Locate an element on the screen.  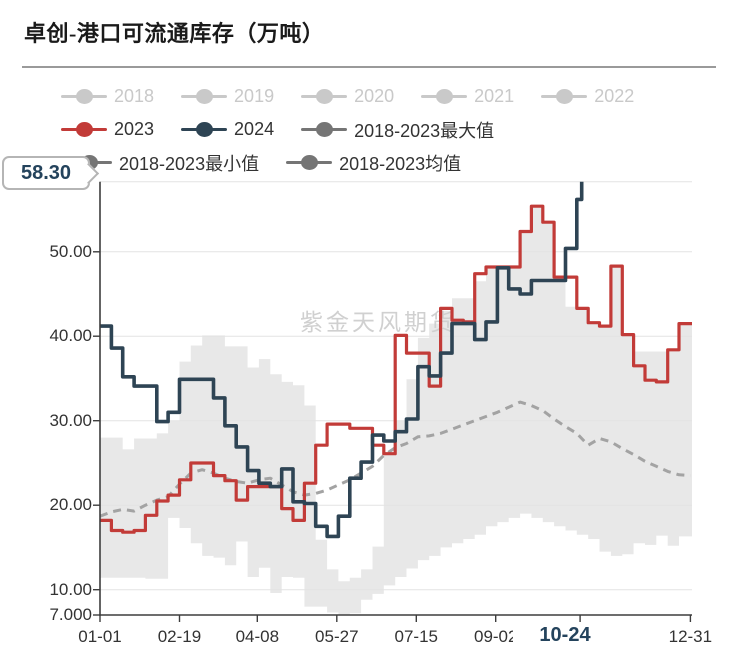
x-axis-current-date: 10-24 is located at coordinates (565, 635).